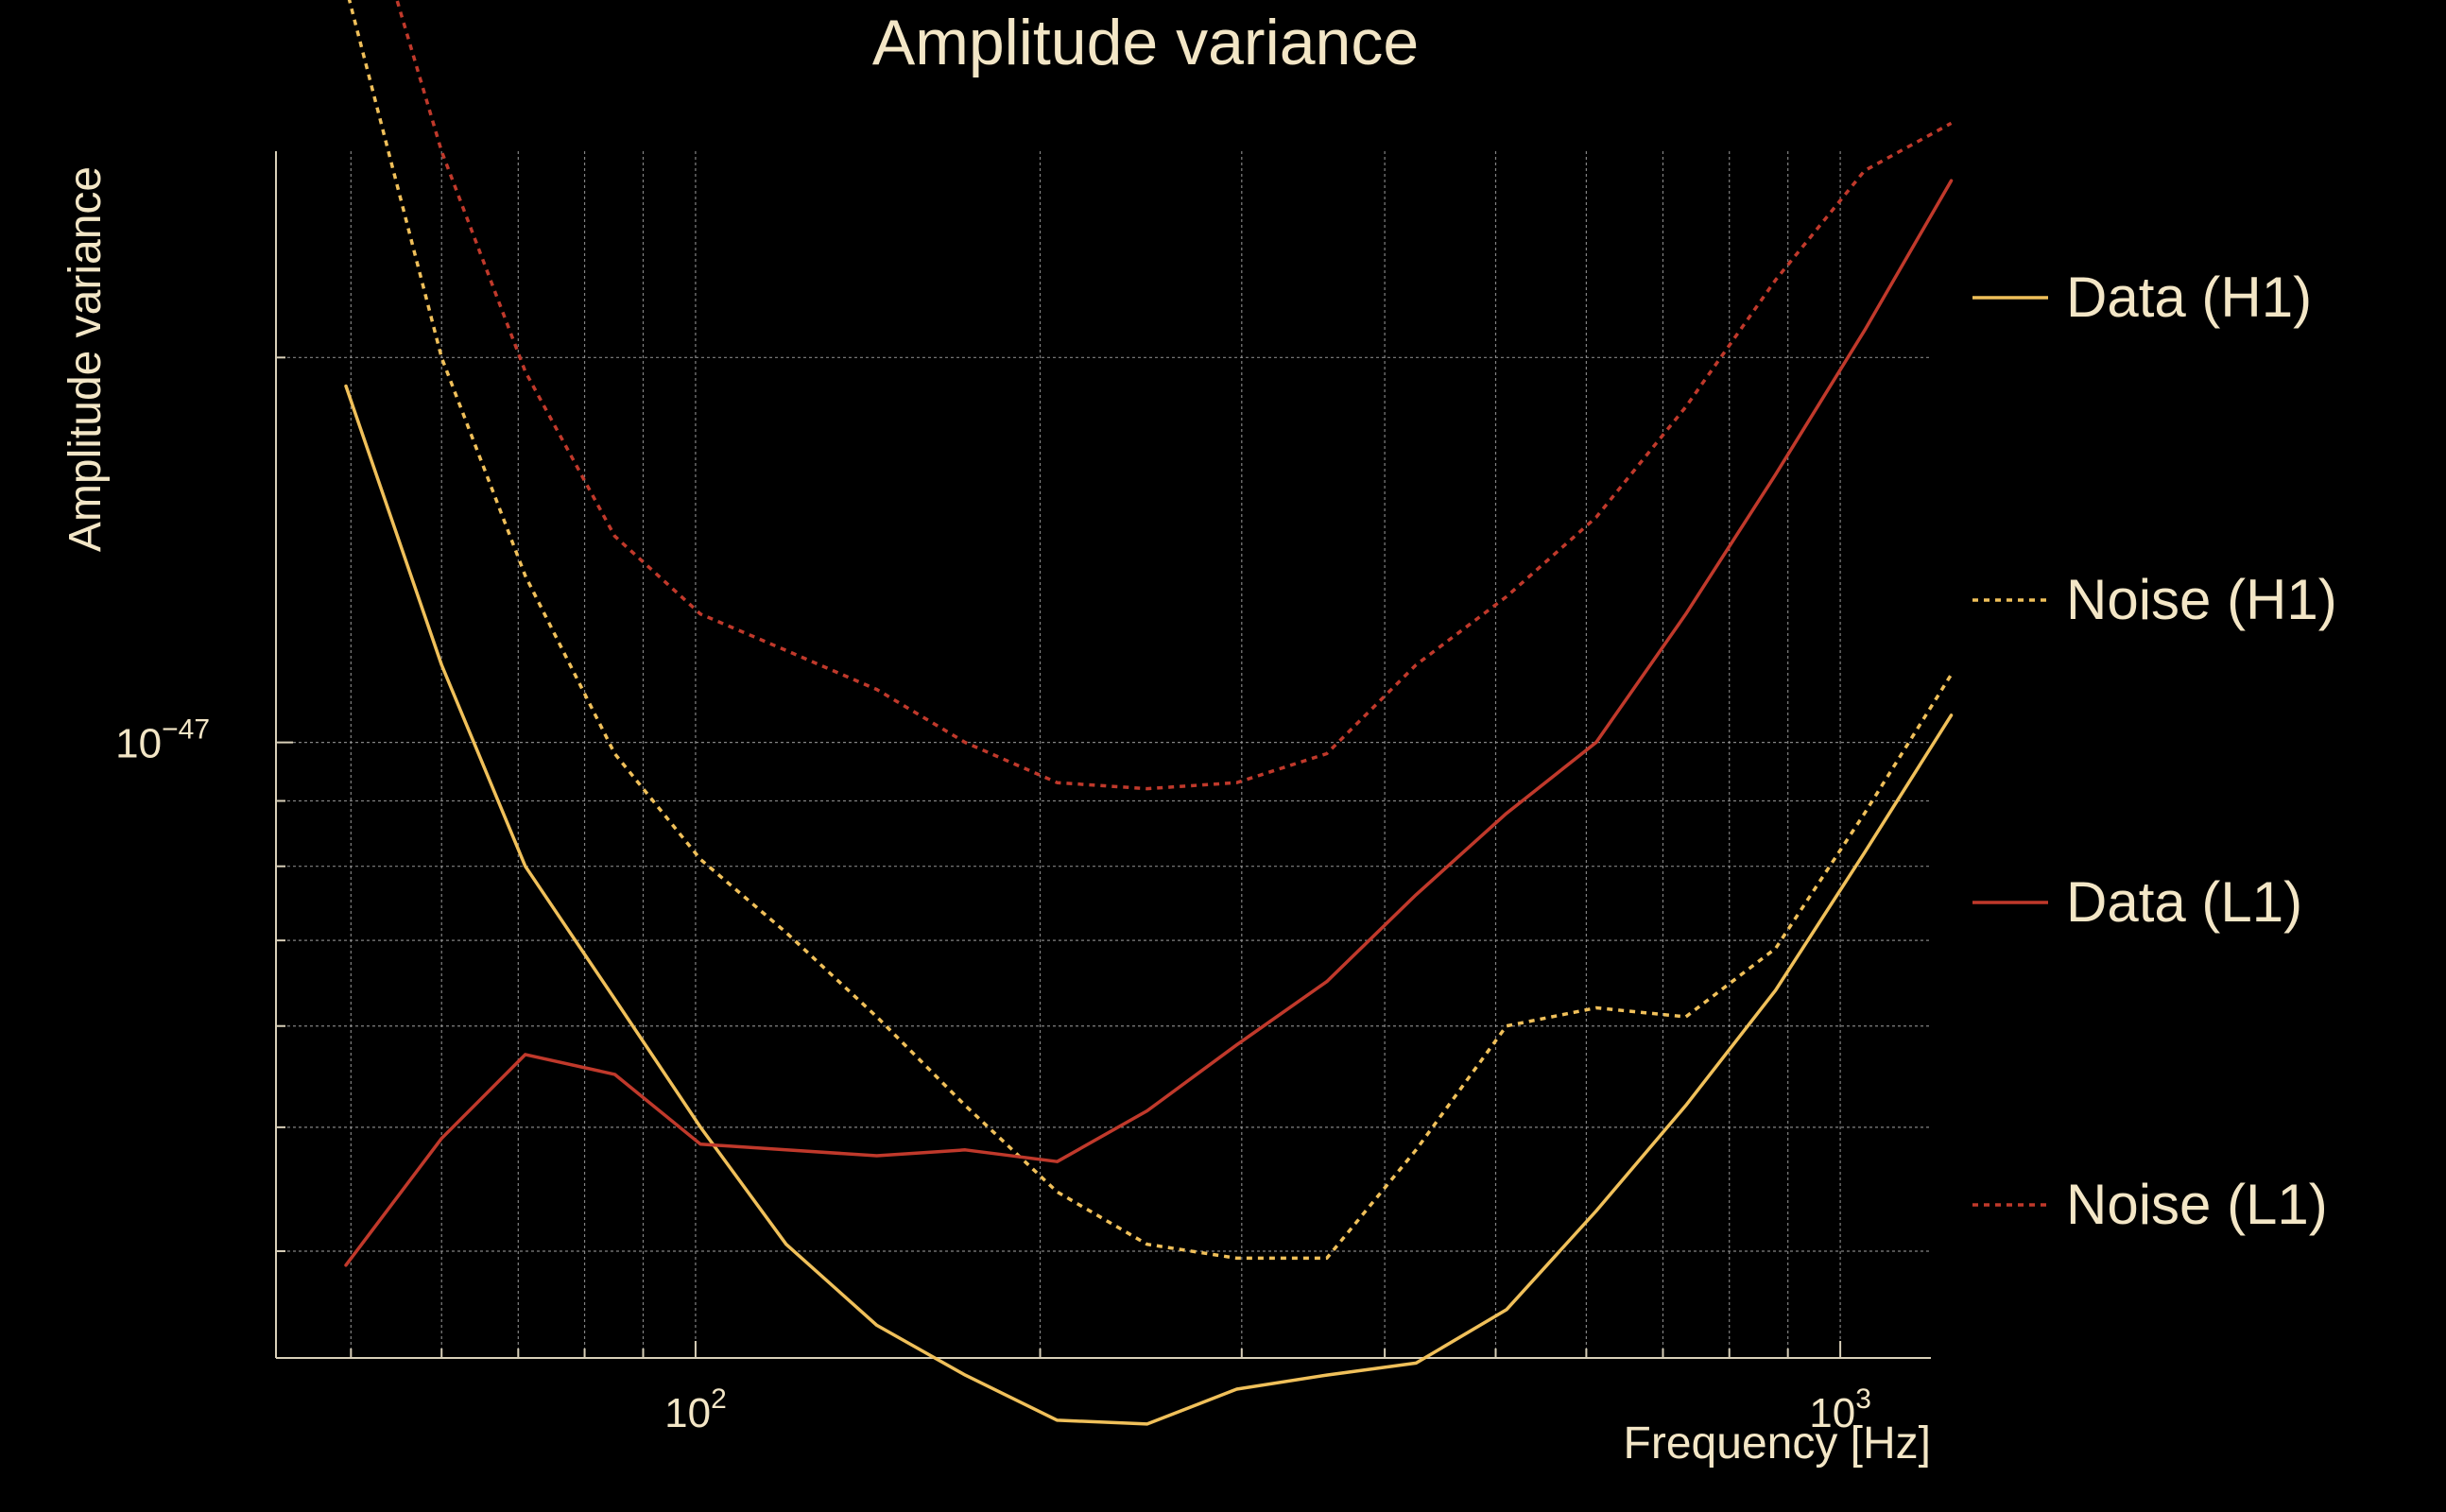 The height and width of the screenshot is (1512, 2446). What do you see at coordinates (2197, 1204) in the screenshot?
I see `legend-label-noise-l1: Noise (L1)` at bounding box center [2197, 1204].